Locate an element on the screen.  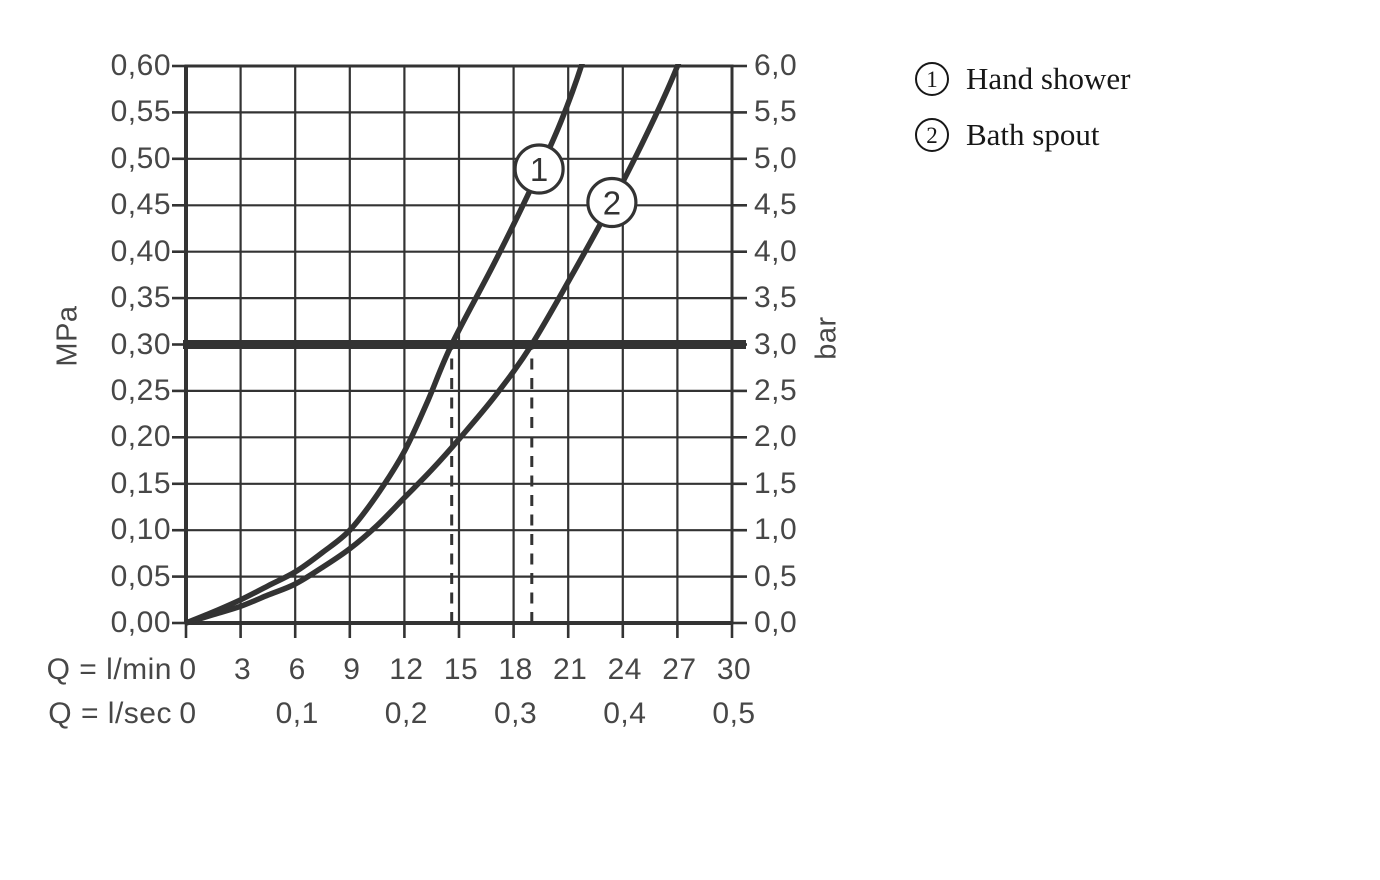
lsec-tick-label: 0 is located at coordinates (188, 713).